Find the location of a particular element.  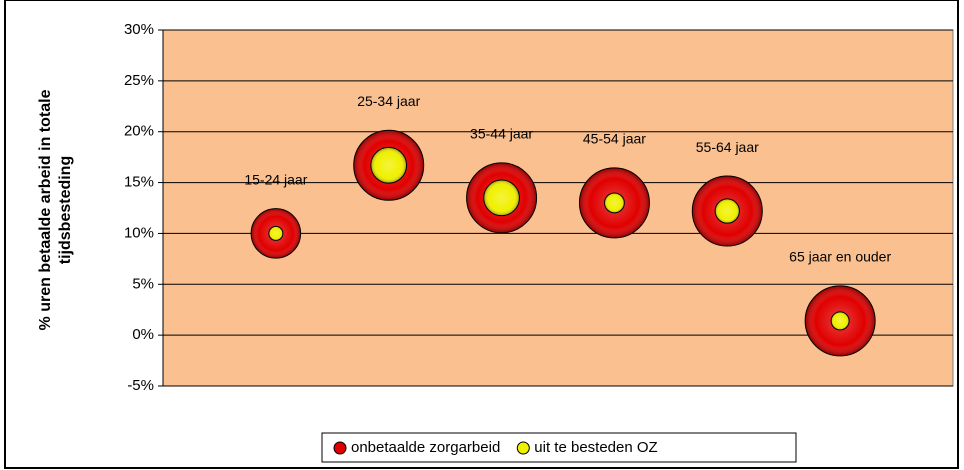

y-tick-label: 5% is located at coordinates (143, 283).